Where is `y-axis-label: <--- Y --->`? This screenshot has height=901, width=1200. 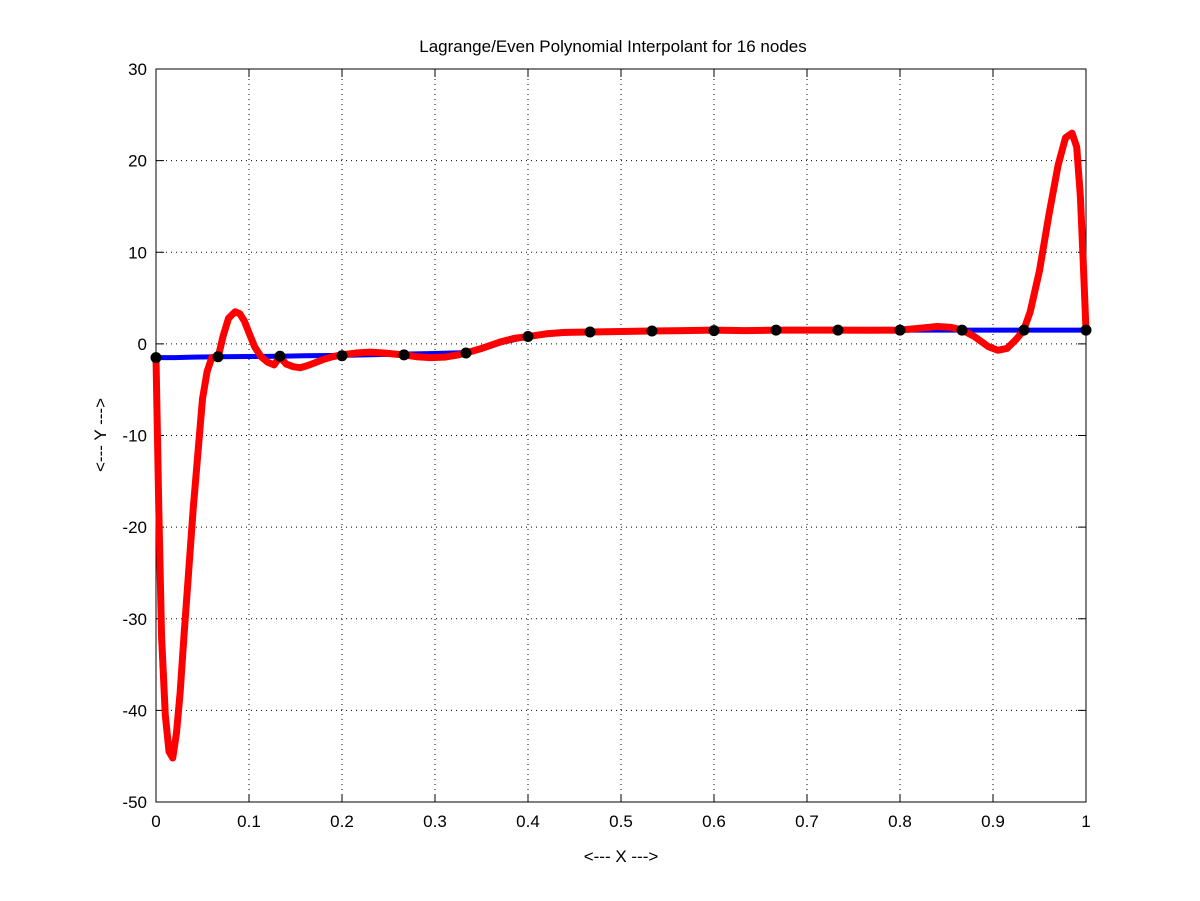
y-axis-label: <--- Y ---> is located at coordinates (100, 435).